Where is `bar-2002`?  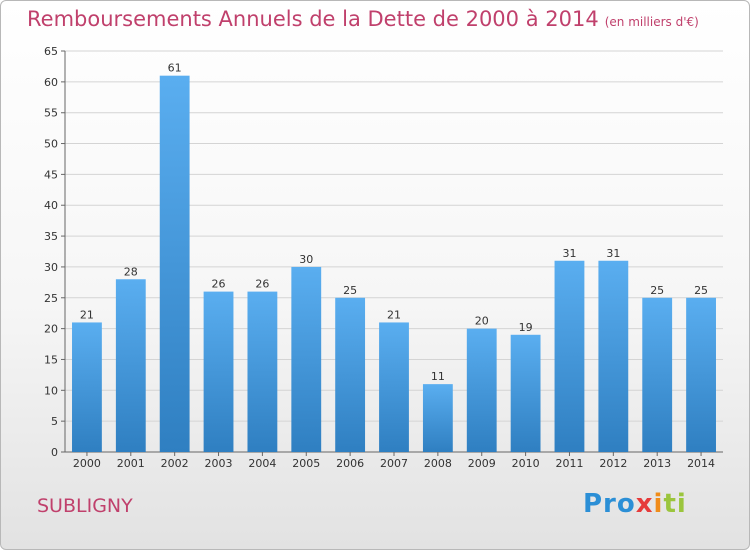
bar-2002 is located at coordinates (174, 263).